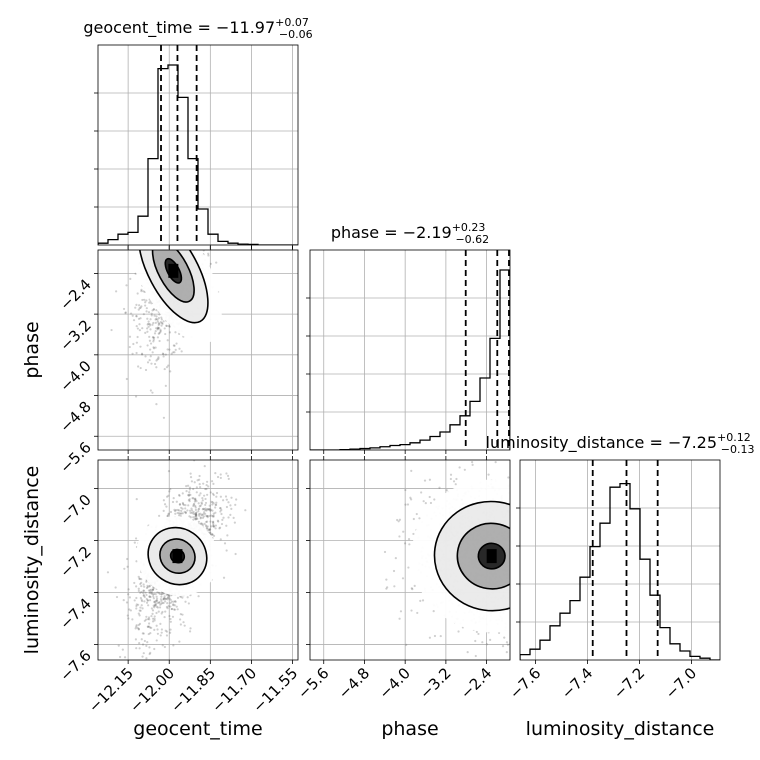  I want to click on y-tick-label: −7.2, so click(75, 562).